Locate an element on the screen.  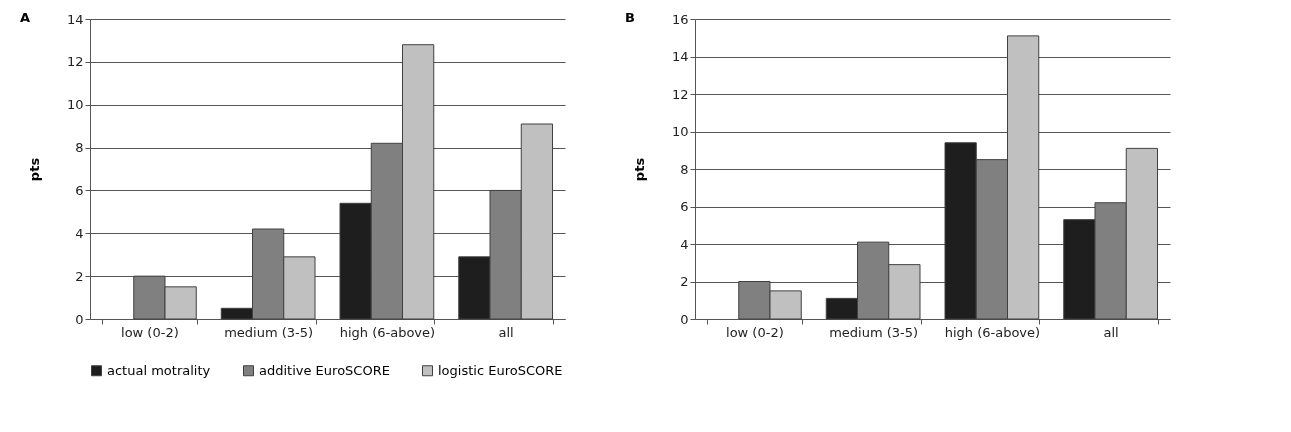
legend-label: logistic EuroSCORE is located at coordinates (500, 370).